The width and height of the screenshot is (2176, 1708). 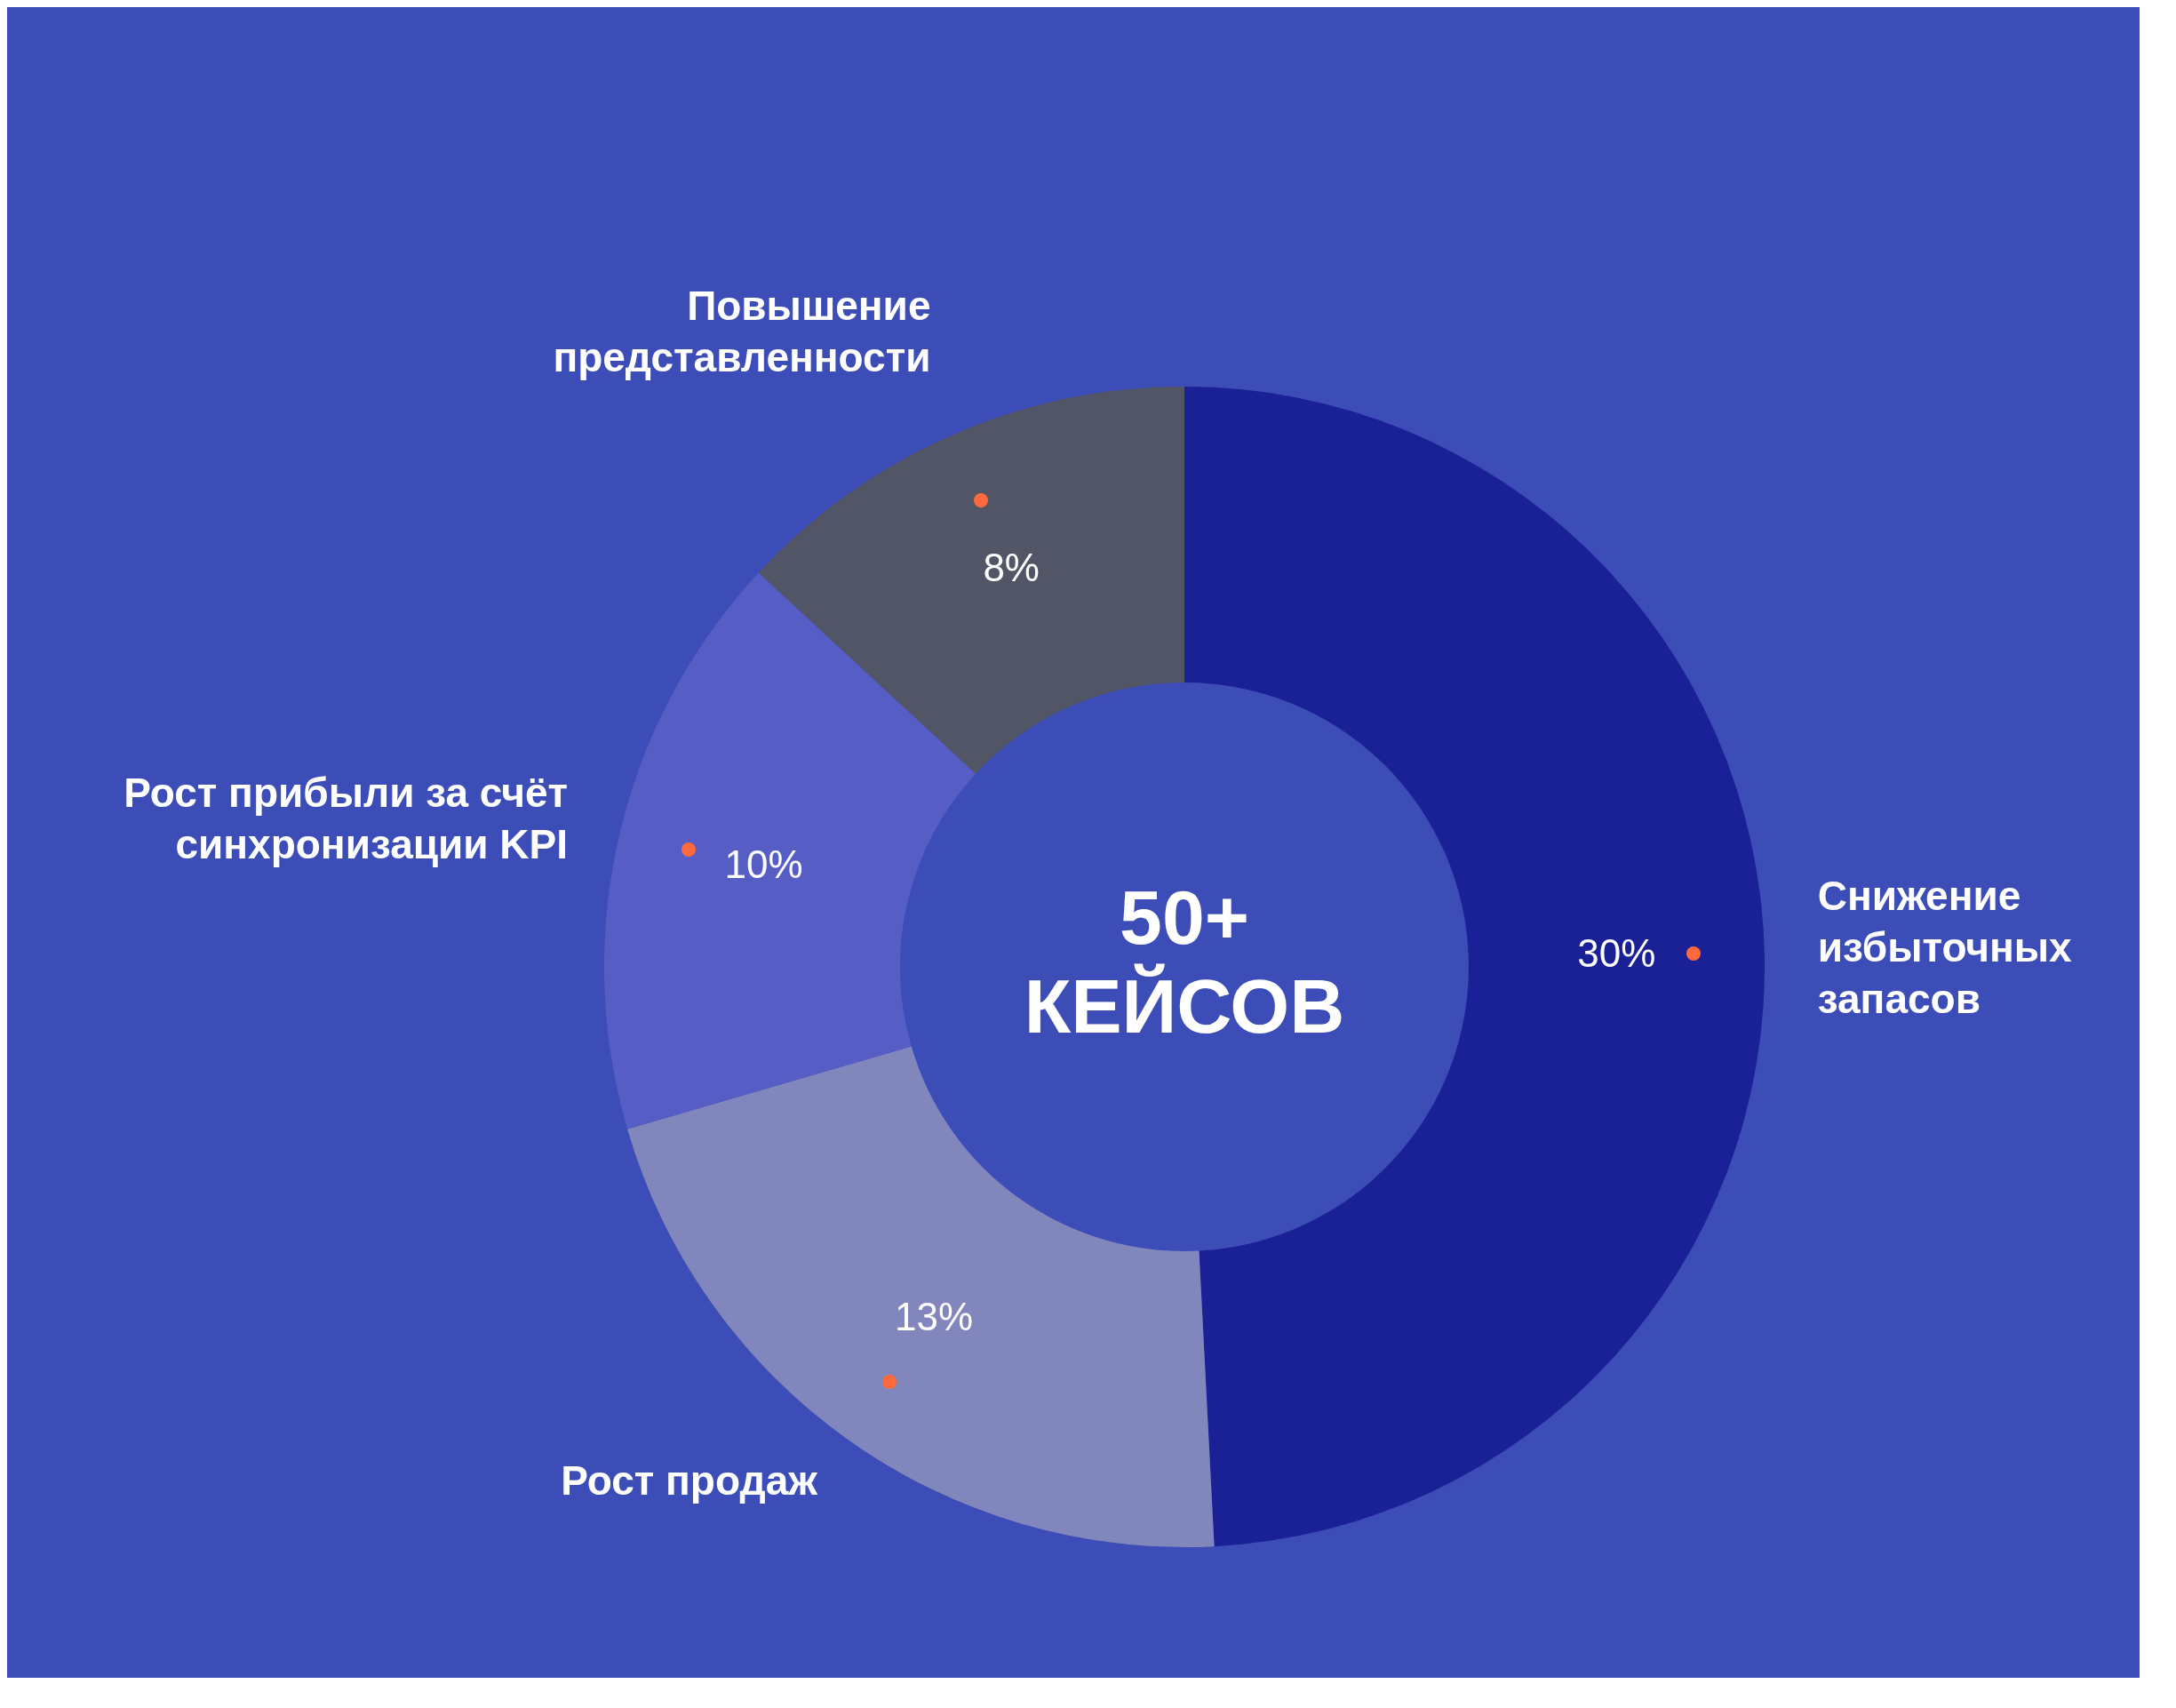 What do you see at coordinates (1011, 568) in the screenshot?
I see `data-label: 8%` at bounding box center [1011, 568].